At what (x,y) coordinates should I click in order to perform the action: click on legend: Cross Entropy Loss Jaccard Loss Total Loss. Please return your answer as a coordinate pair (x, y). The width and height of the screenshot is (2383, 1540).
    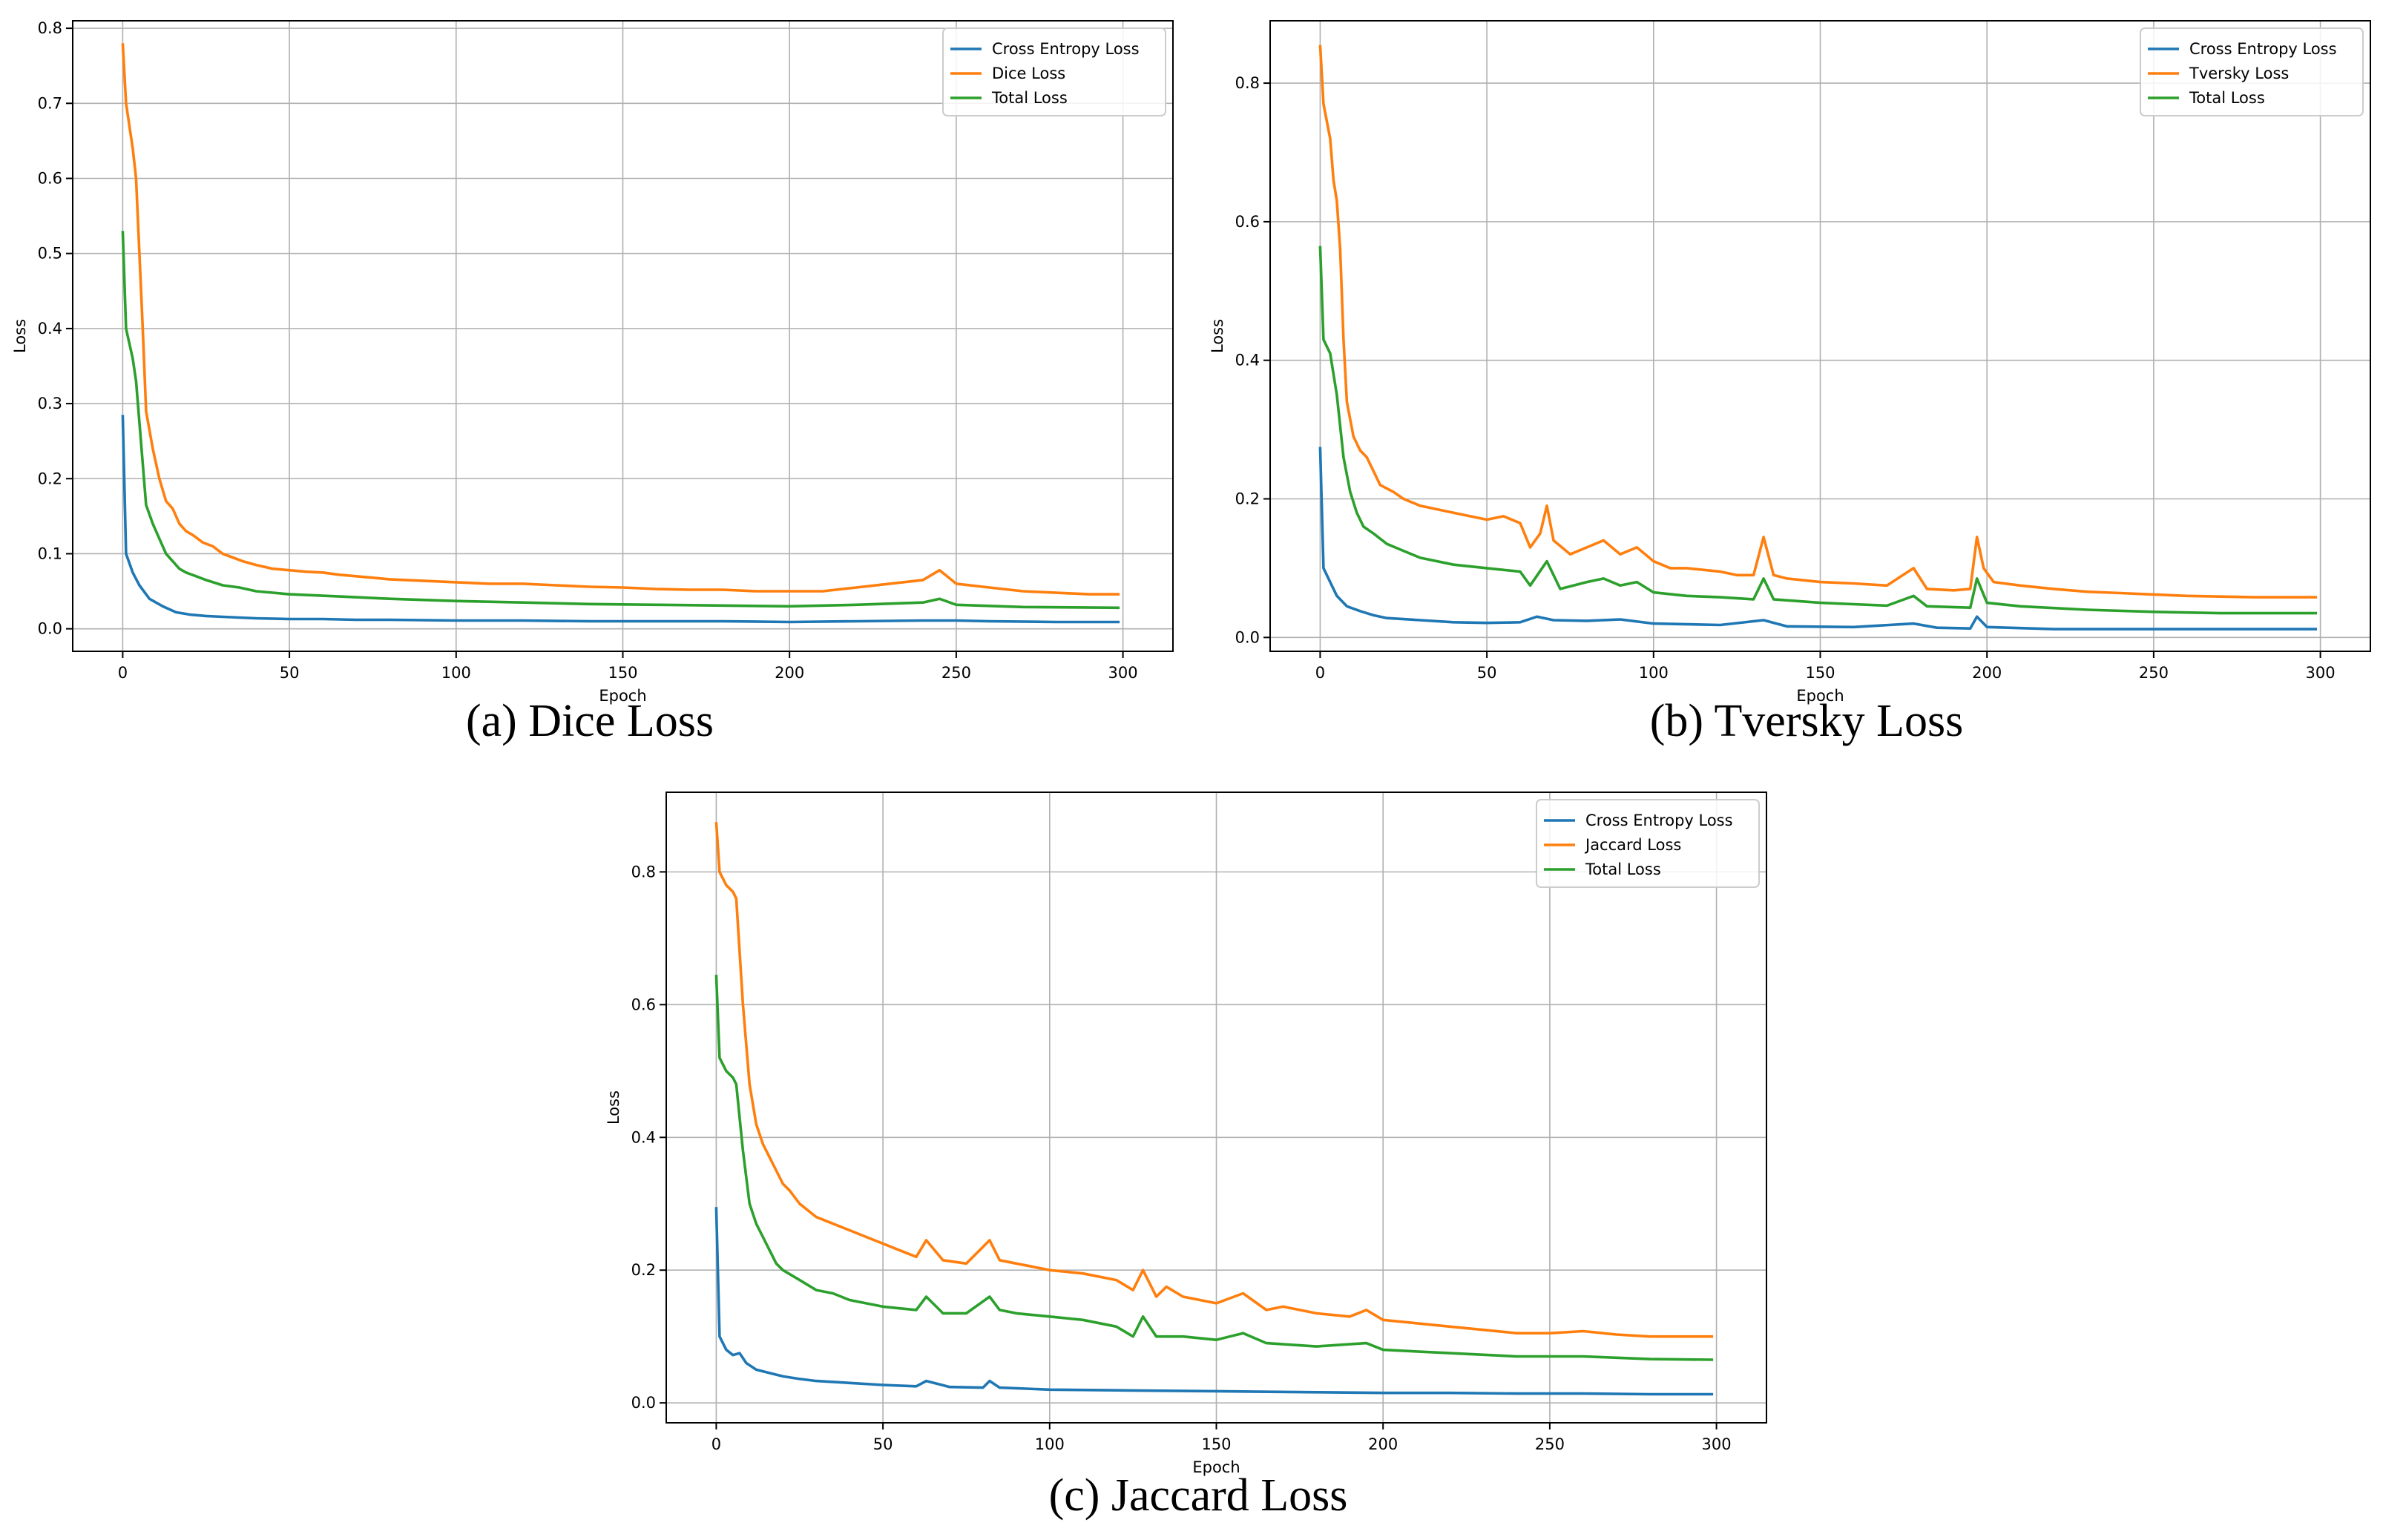
    Looking at the image, I should click on (1648, 843).